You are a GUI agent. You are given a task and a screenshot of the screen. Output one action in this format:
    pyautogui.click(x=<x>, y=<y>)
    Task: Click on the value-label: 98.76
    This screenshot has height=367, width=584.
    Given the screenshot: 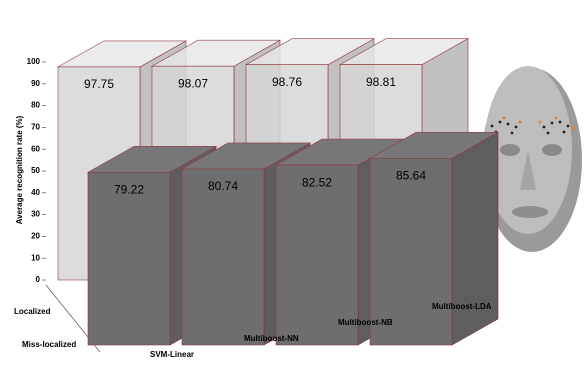 What is the action you would take?
    pyautogui.click(x=287, y=82)
    